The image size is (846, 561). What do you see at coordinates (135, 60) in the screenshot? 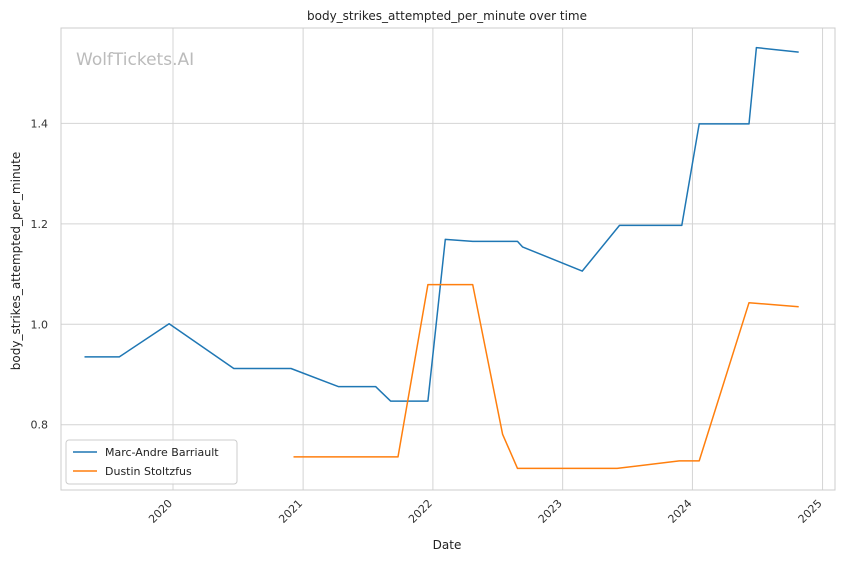
I see `watermark-text: WolfTickets.AI` at bounding box center [135, 60].